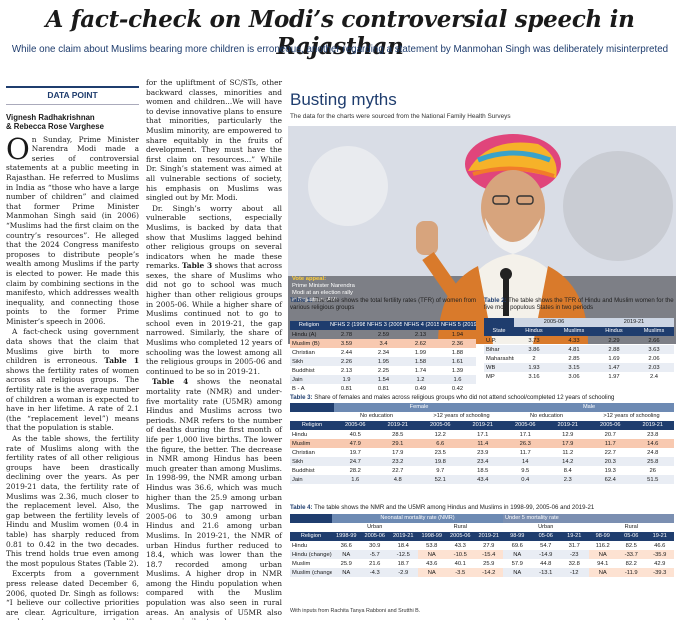 The height and width of the screenshot is (620, 680). I want to click on table-cell: 2.36, so click(457, 343).